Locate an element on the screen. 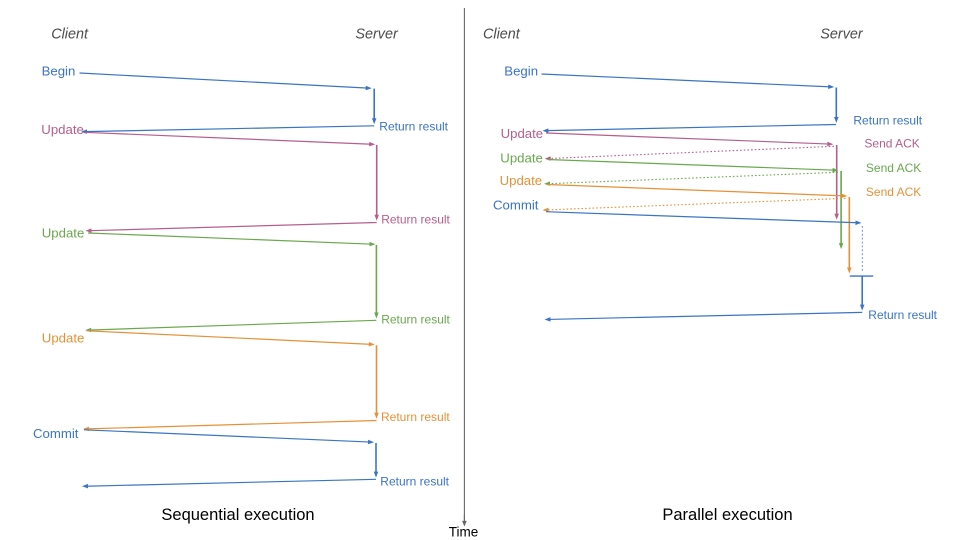 The width and height of the screenshot is (960, 540). svg-text: Parallel execution is located at coordinates (727, 515).